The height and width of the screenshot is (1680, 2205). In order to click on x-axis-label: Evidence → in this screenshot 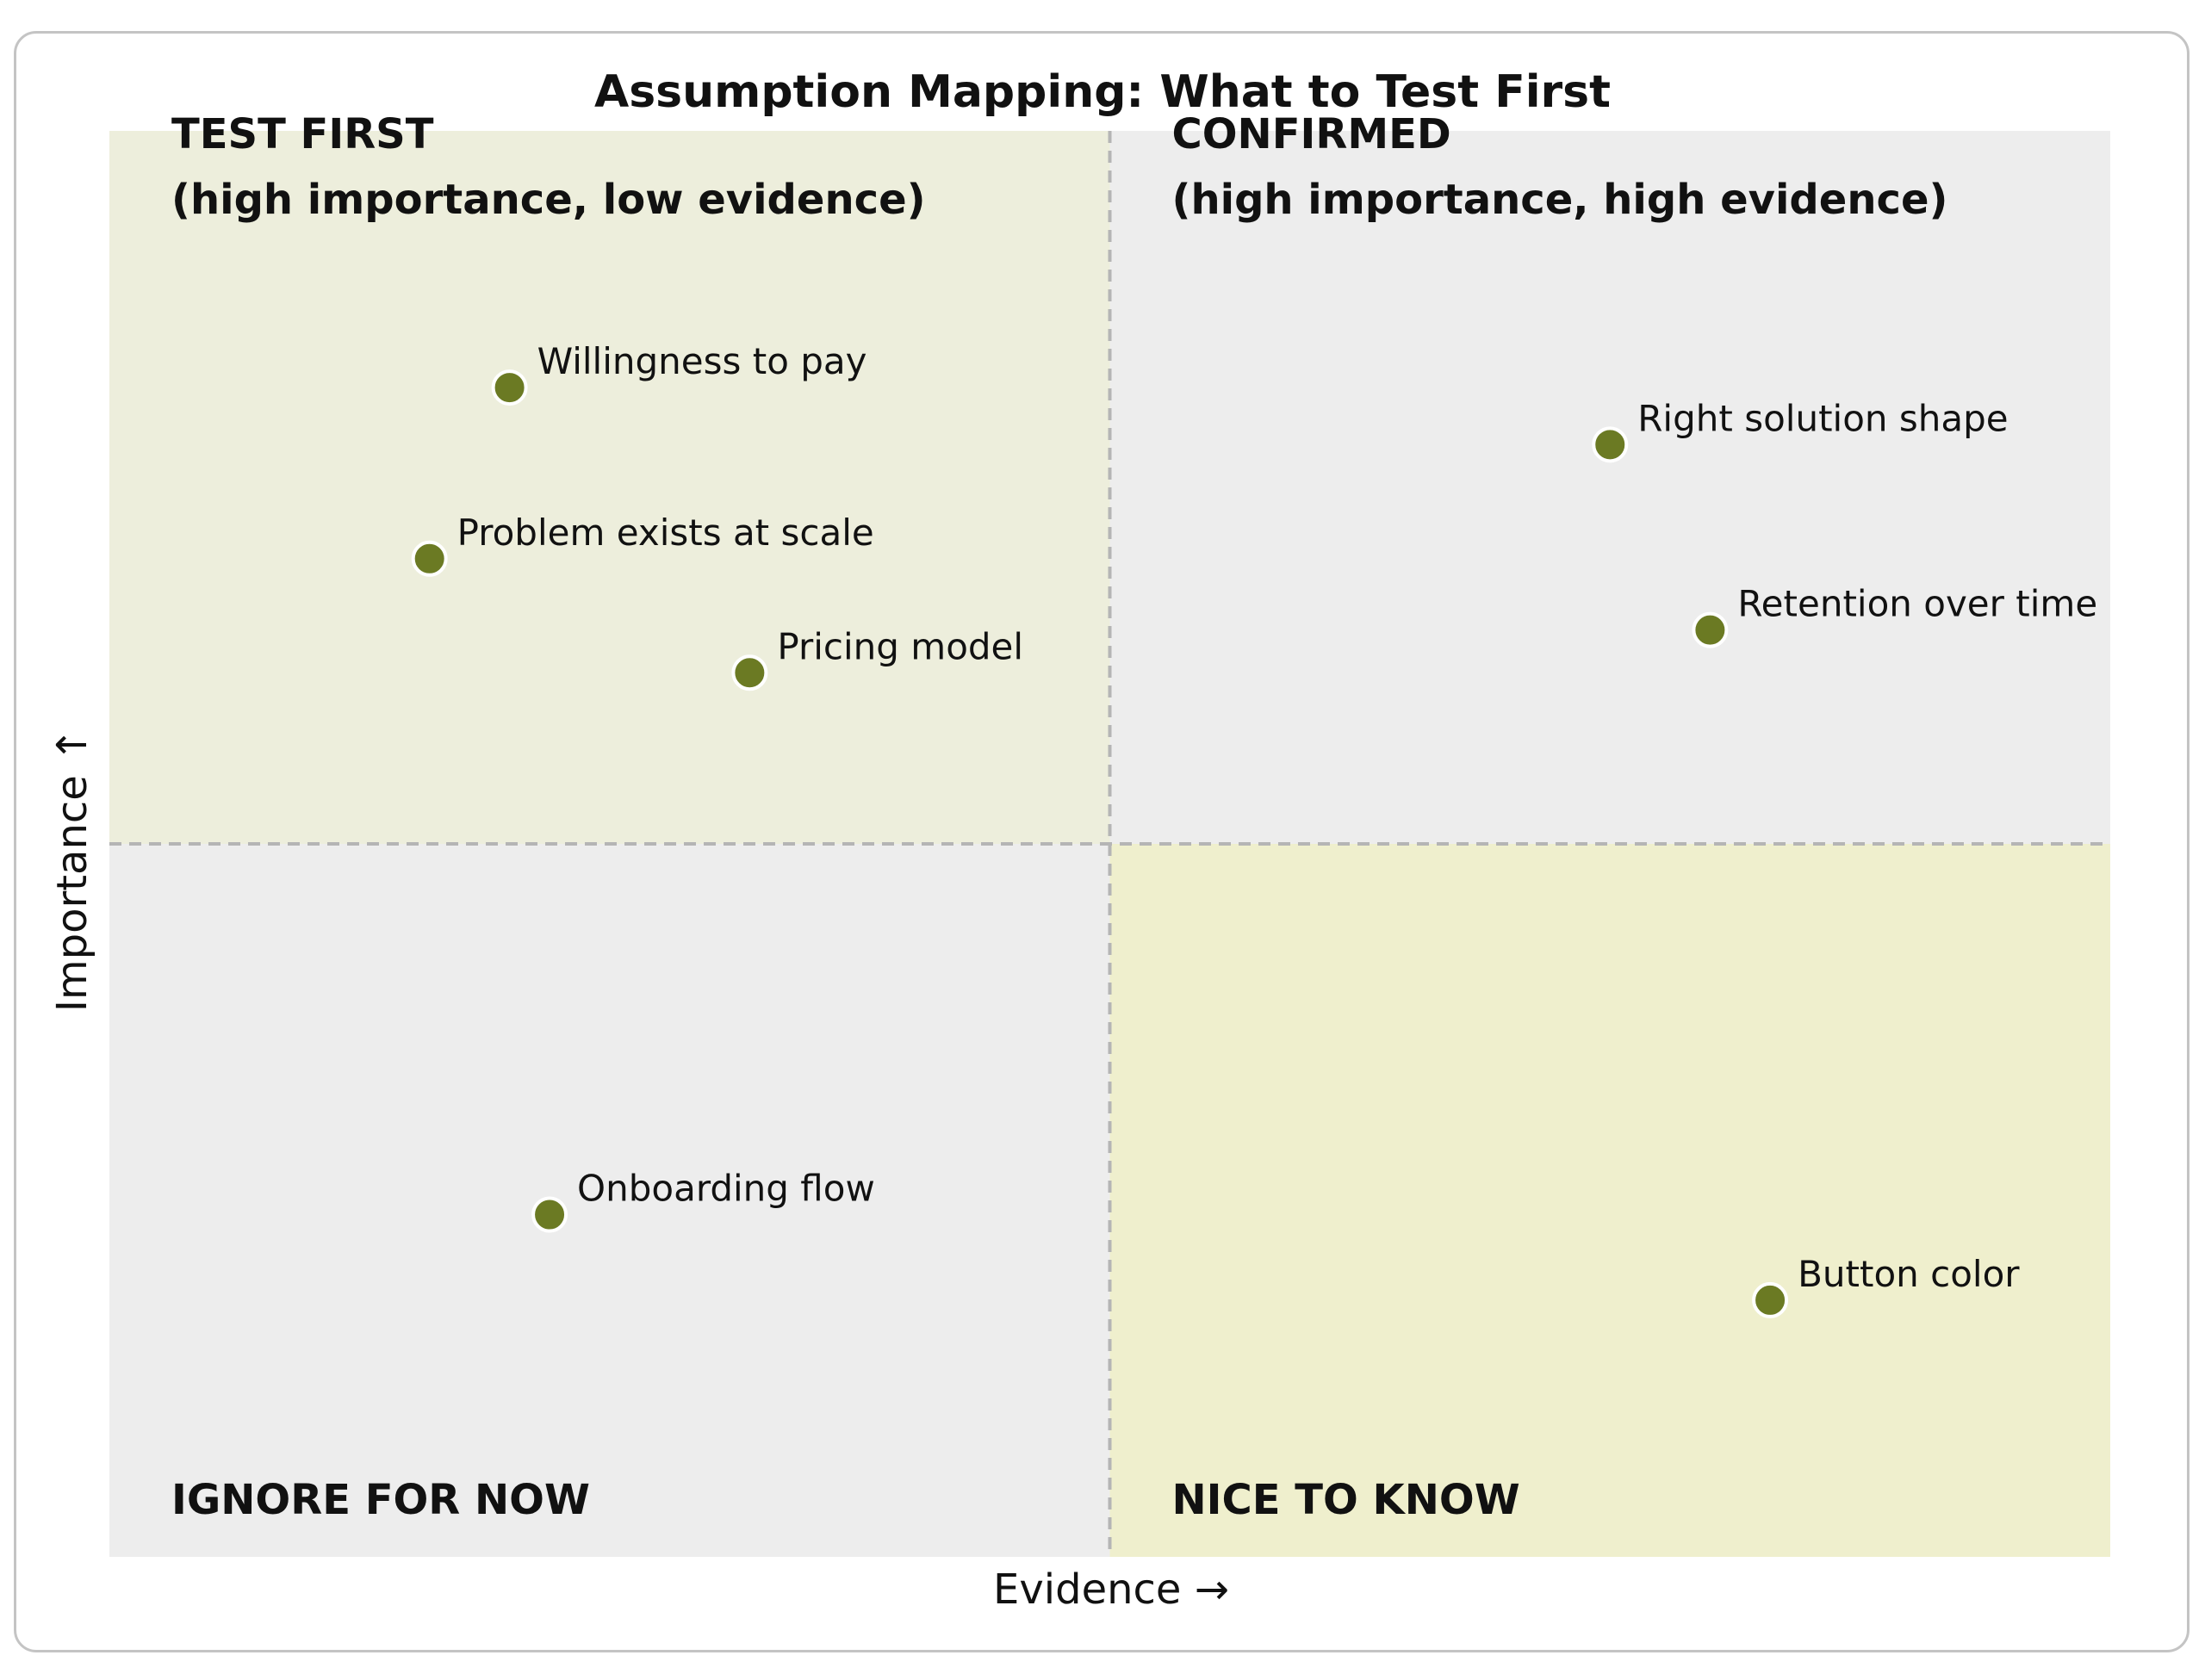, I will do `click(1111, 1590)`.